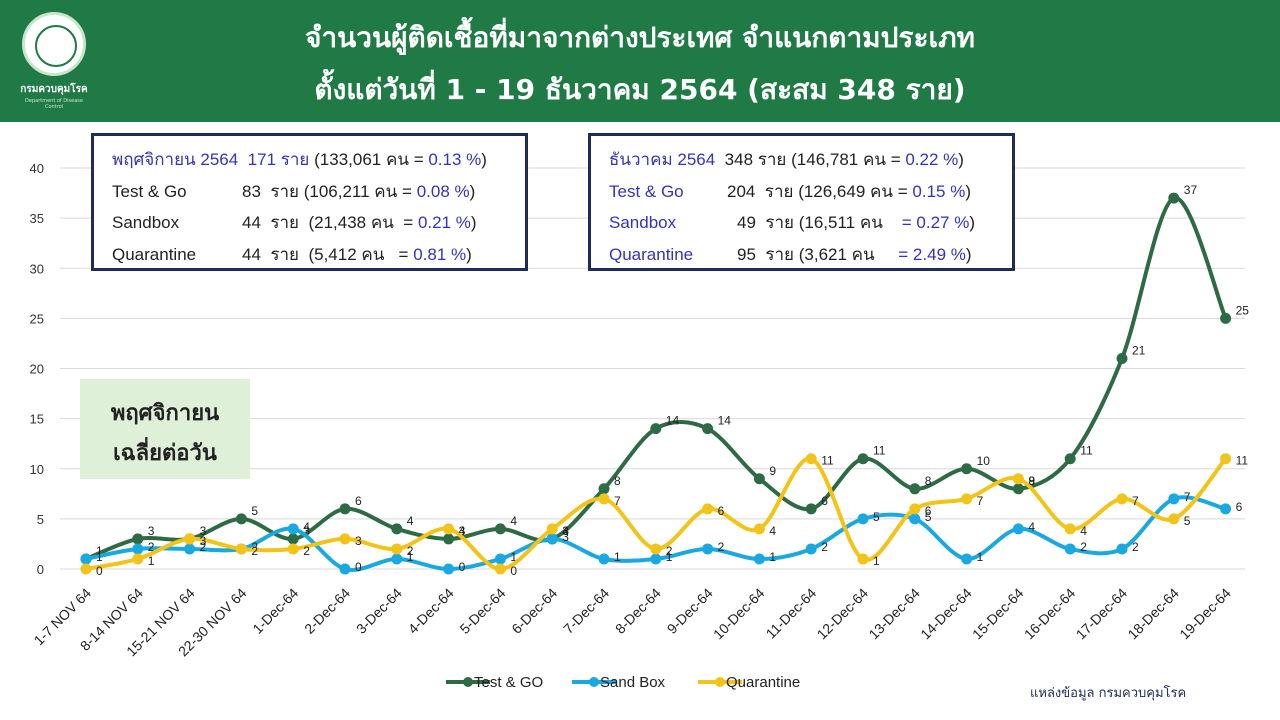  Describe the element at coordinates (791, 613) in the screenshot. I see `x-tick-label: 11-Dec-64` at that location.